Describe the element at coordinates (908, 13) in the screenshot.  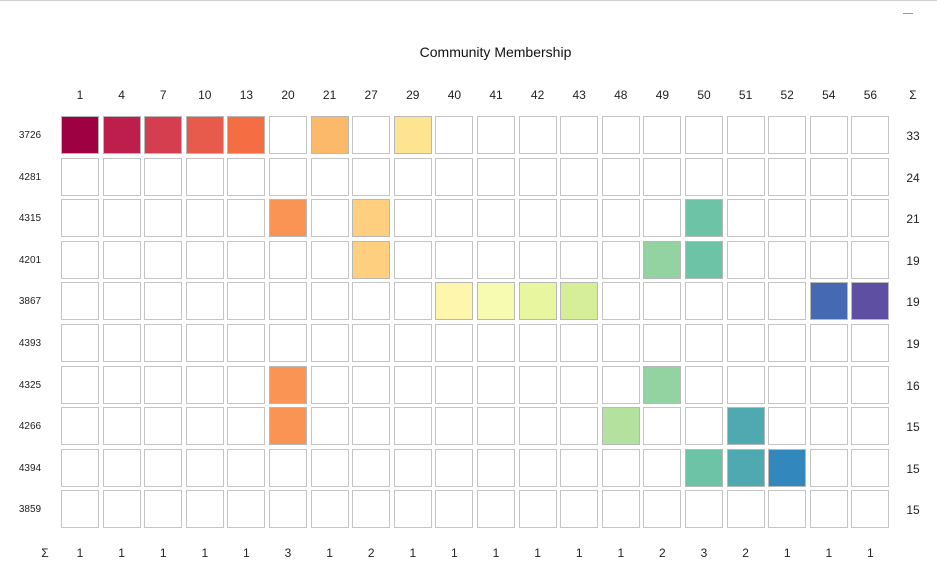
I see `minimize-icon` at that location.